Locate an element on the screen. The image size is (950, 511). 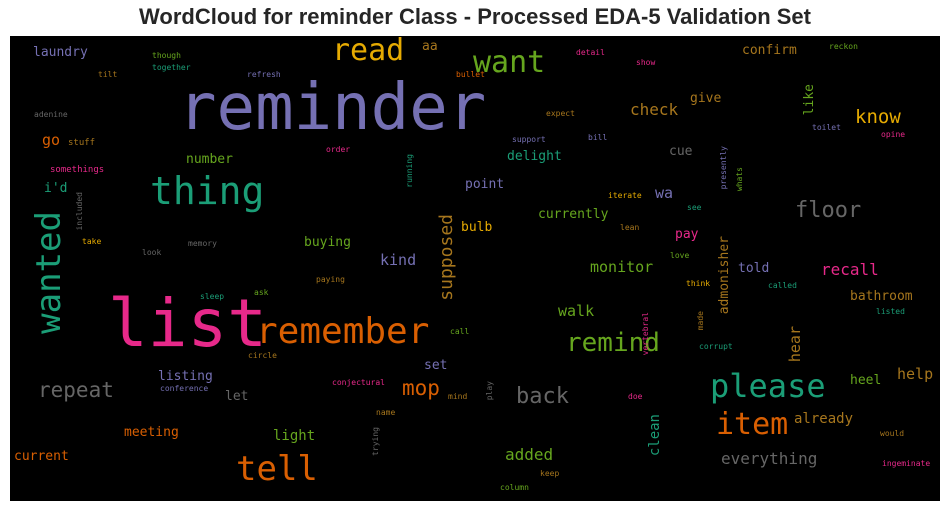
word-help: help is located at coordinates (915, 374).